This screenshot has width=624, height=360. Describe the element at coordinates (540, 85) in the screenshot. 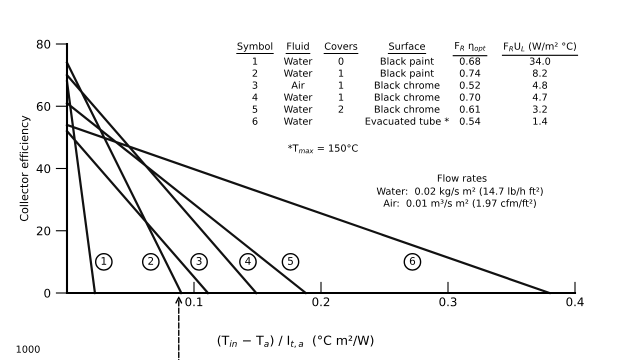

I see `annotation: 4.8` at that location.